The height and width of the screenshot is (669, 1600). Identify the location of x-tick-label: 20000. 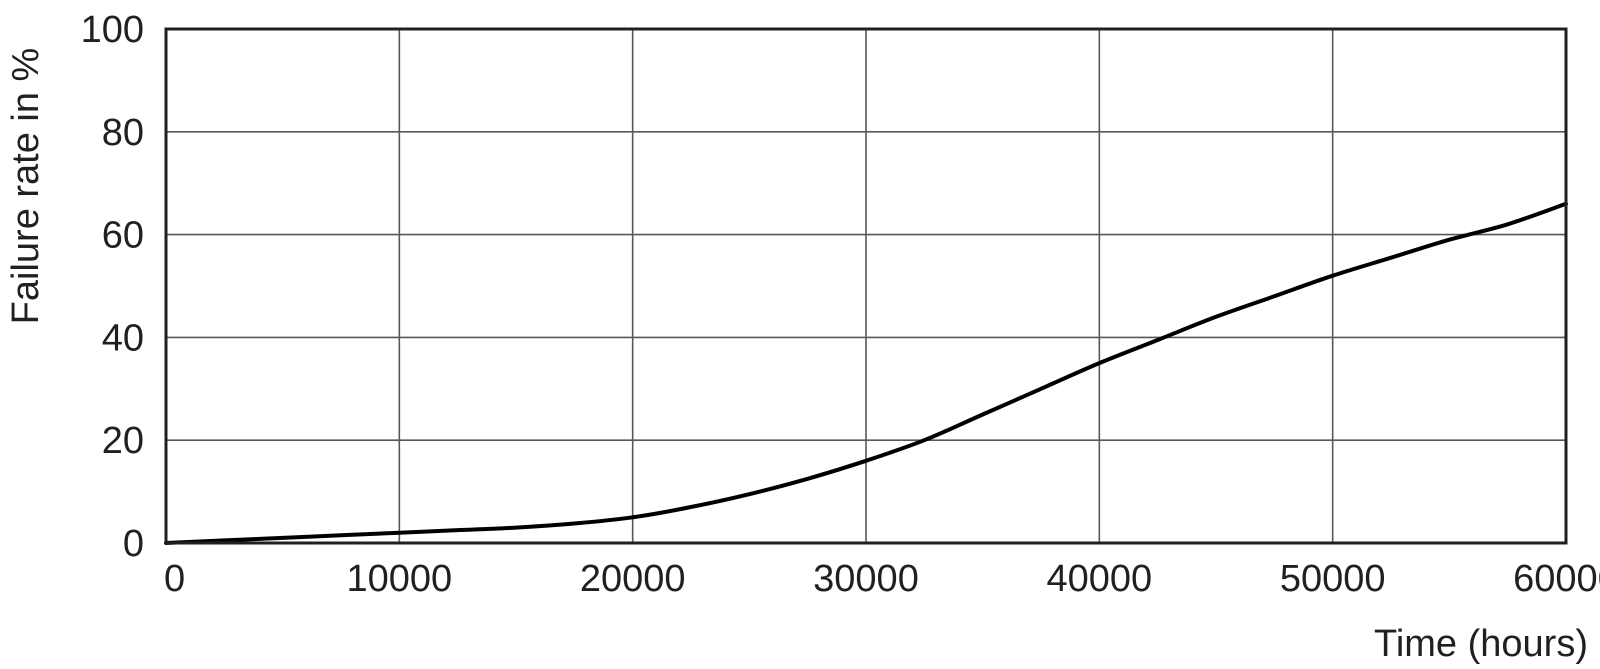
(633, 579).